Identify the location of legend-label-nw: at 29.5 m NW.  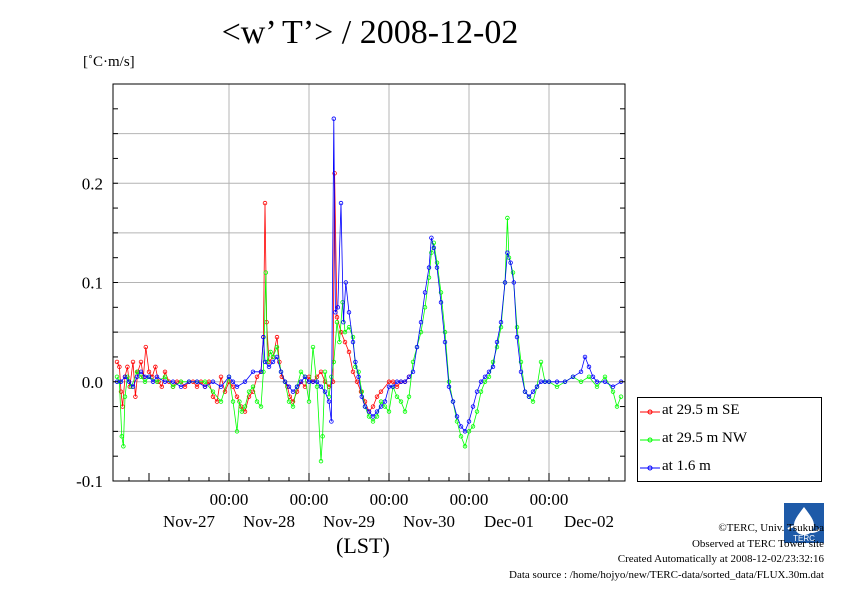
(704, 438).